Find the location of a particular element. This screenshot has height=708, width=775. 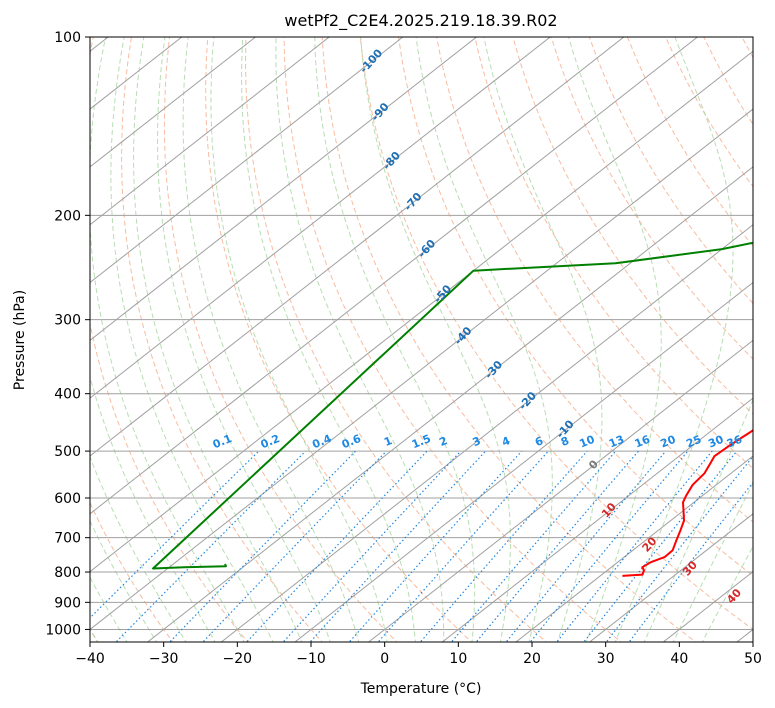

y-tick-label: 800 is located at coordinates (67, 573).